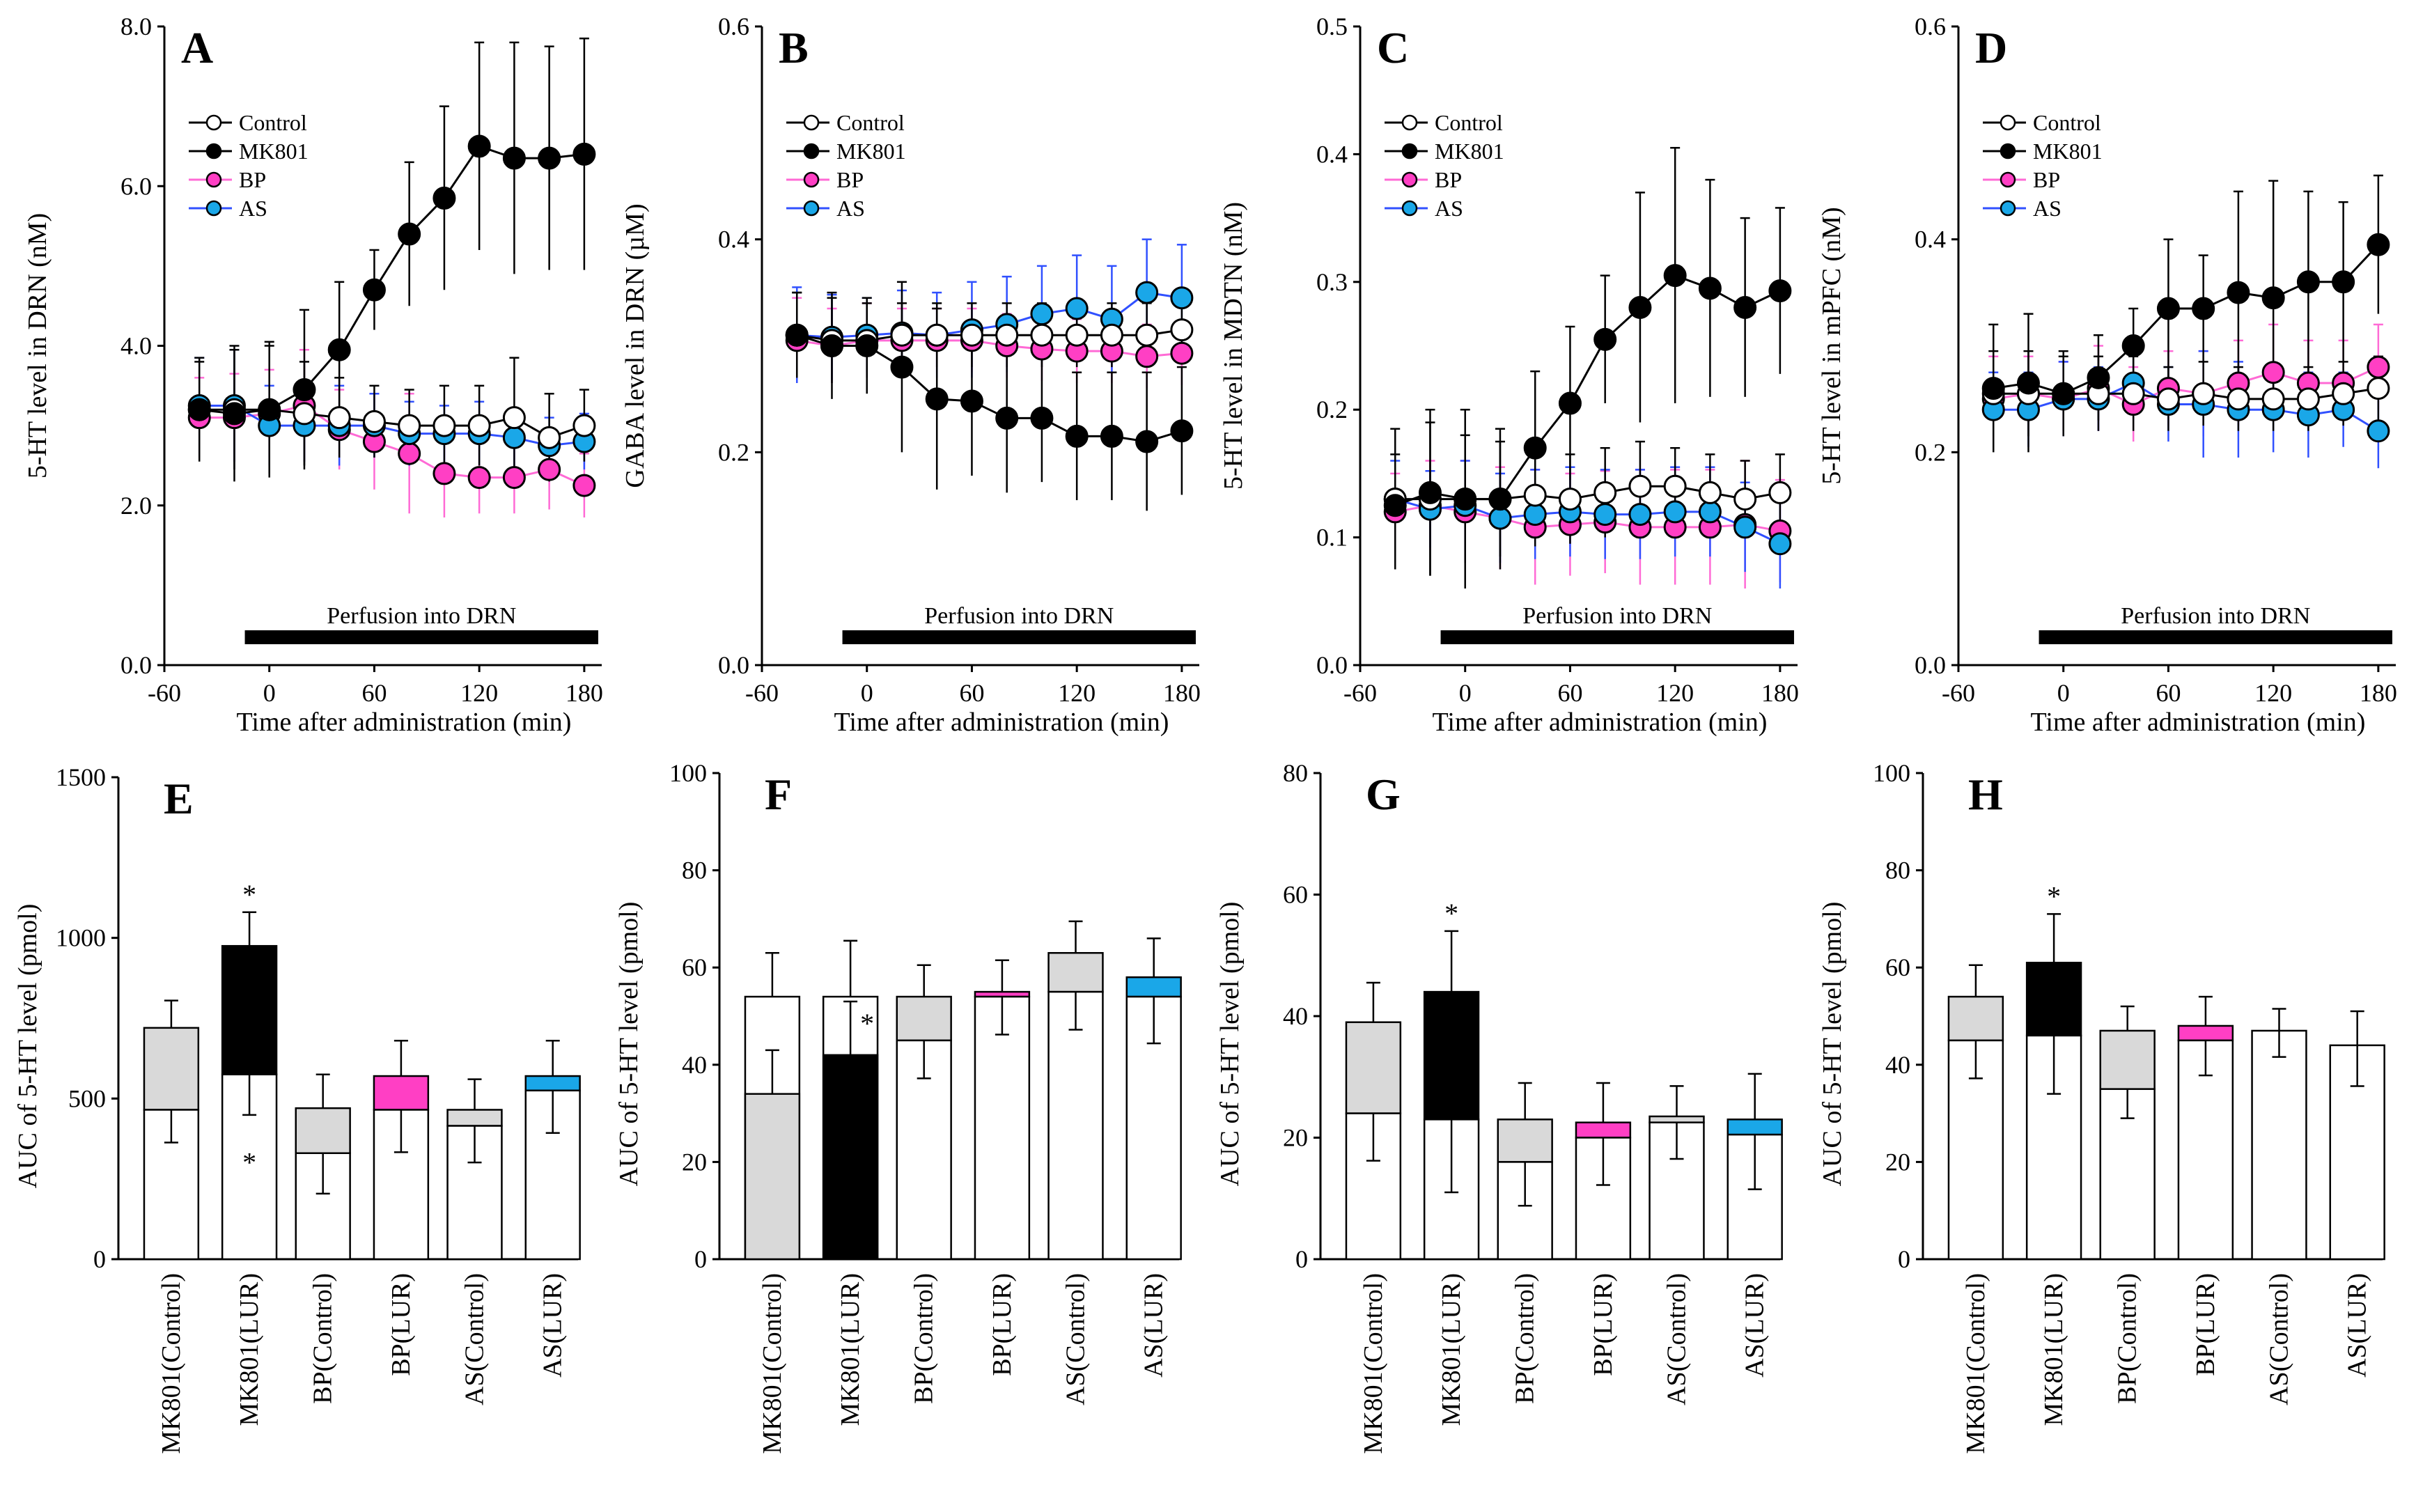 Image resolution: width=2416 pixels, height=1512 pixels. Describe the element at coordinates (374, 693) in the screenshot. I see `panel-a-x-tick-label: 60` at that location.